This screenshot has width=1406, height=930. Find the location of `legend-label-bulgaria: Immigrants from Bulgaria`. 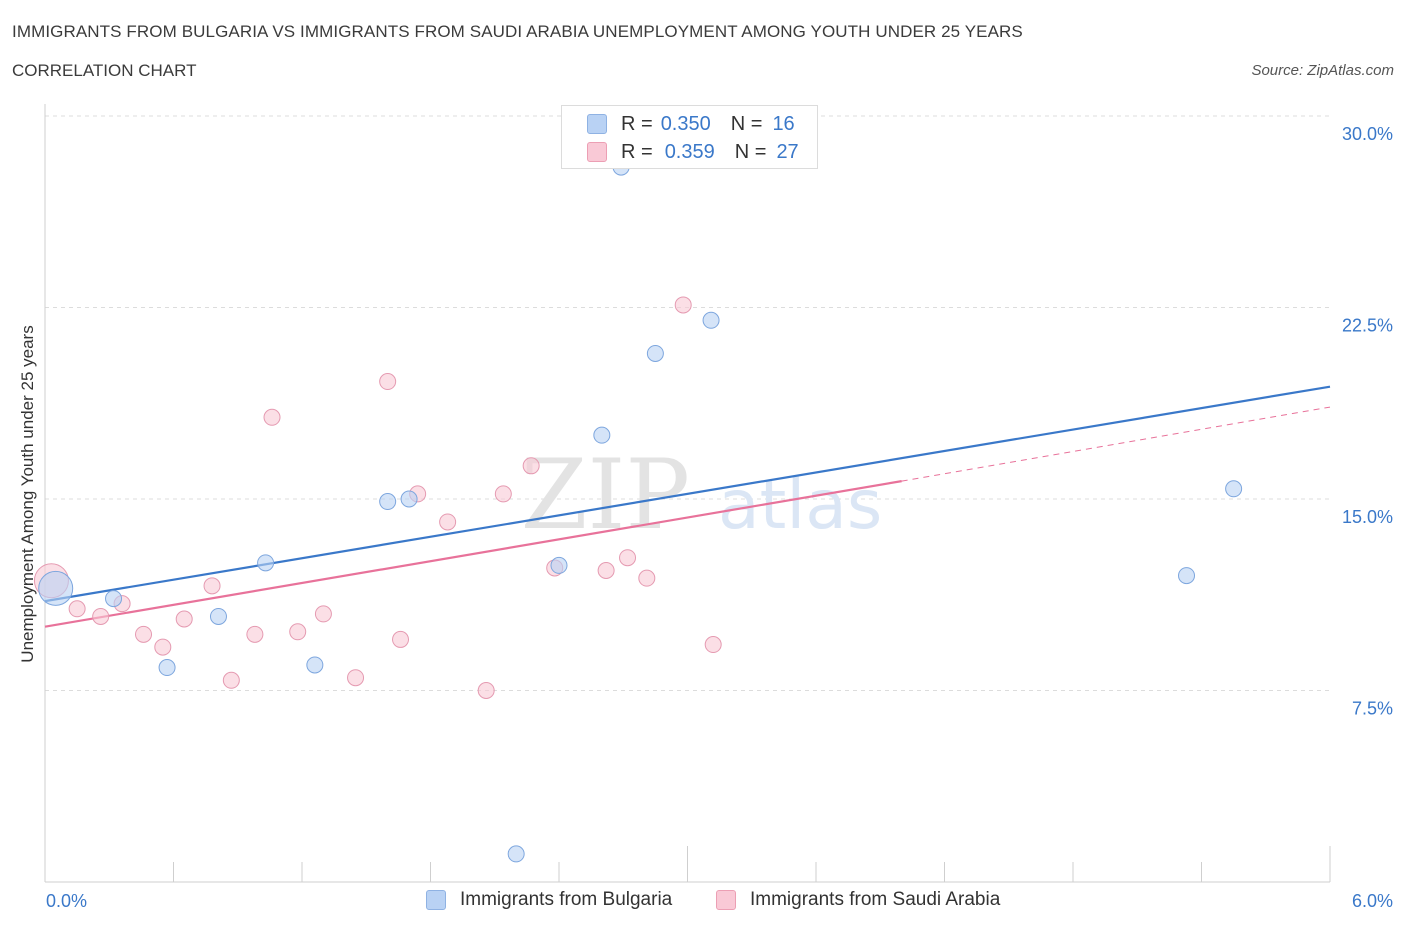

legend-label-bulgaria: Immigrants from Bulgaria is located at coordinates (566, 899).